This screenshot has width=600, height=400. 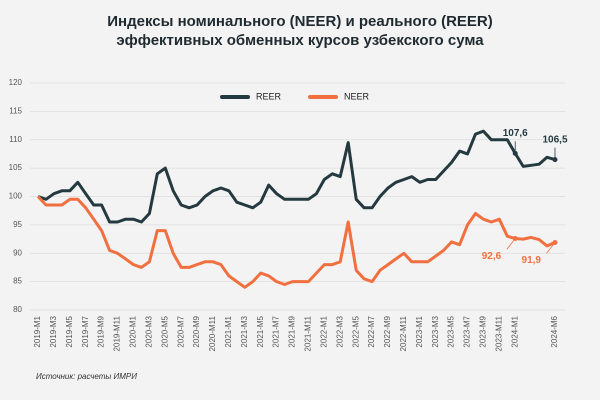 What do you see at coordinates (483, 331) in the screenshot?
I see `x-tick-label: 2023-M9` at bounding box center [483, 331].